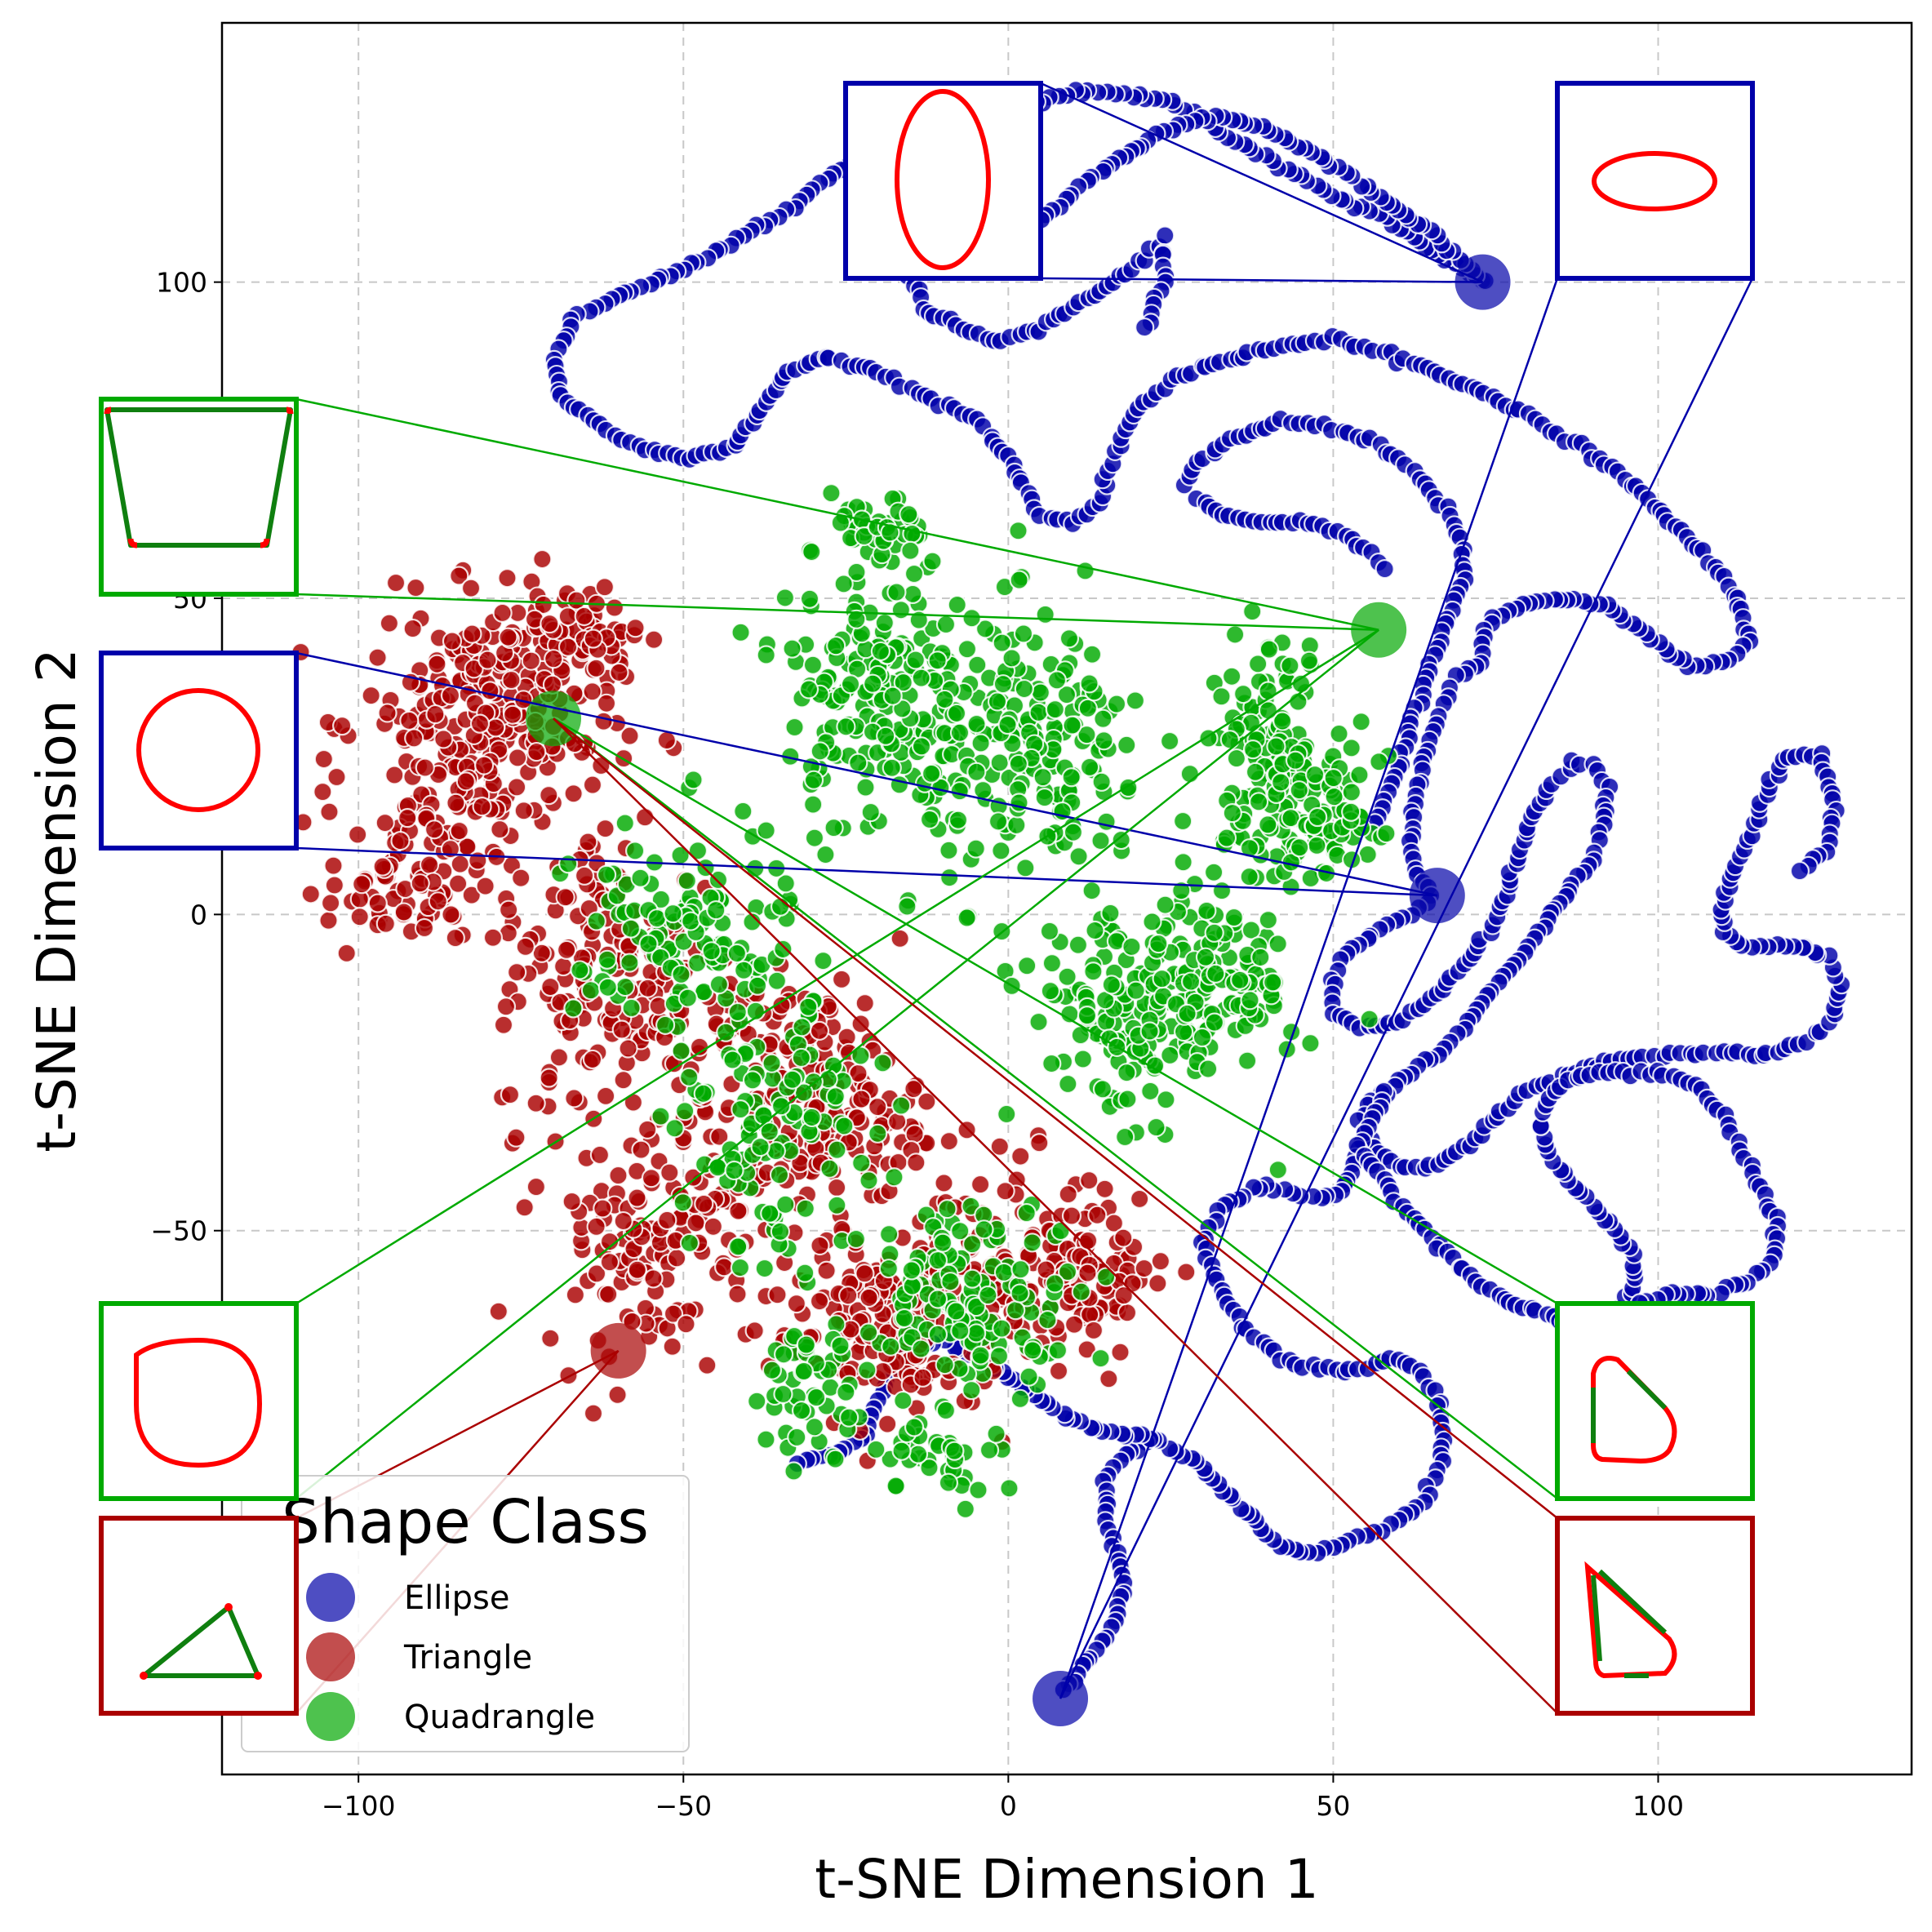 Image resolution: width=1932 pixels, height=1932 pixels. I want to click on legend-marker-triangle, so click(330, 1656).